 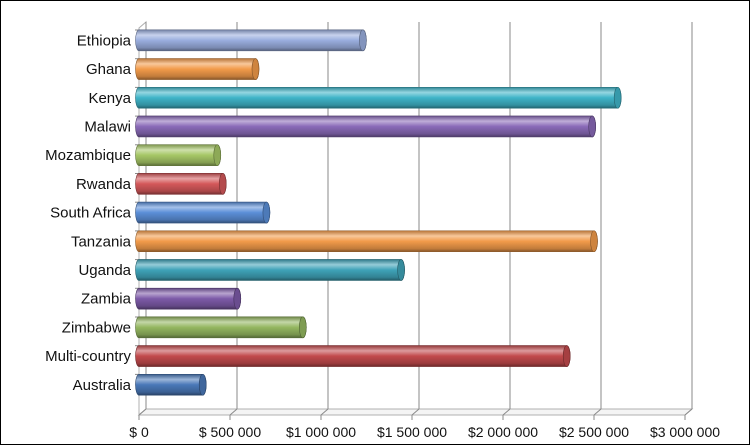 What do you see at coordinates (188, 298) in the screenshot?
I see `bar-zambia` at bounding box center [188, 298].